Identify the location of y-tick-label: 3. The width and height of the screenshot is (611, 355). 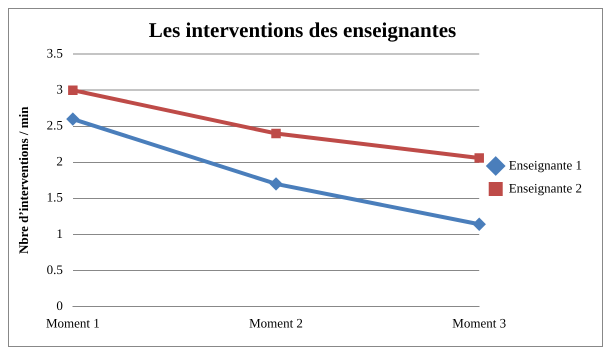
(59, 89).